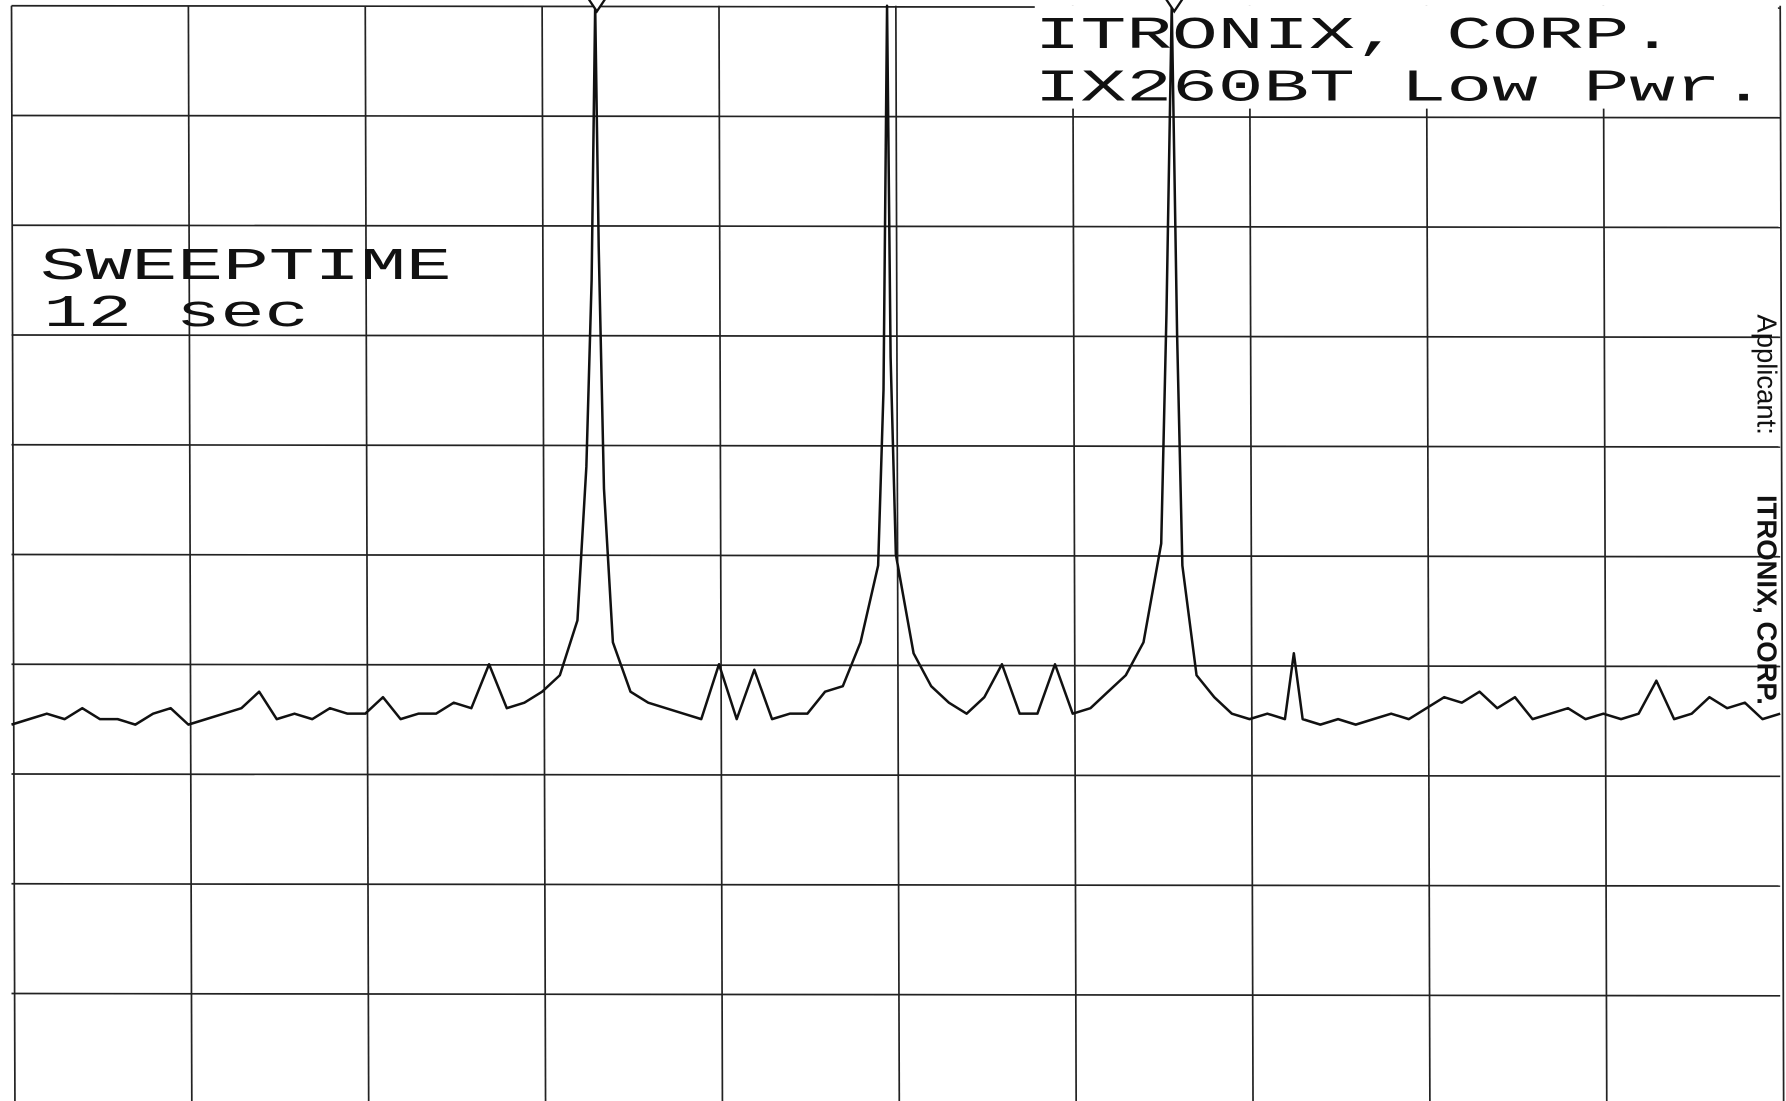 The image size is (1786, 1101). I want to click on annotation: IX260BT Low Pwr., so click(1401, 89).